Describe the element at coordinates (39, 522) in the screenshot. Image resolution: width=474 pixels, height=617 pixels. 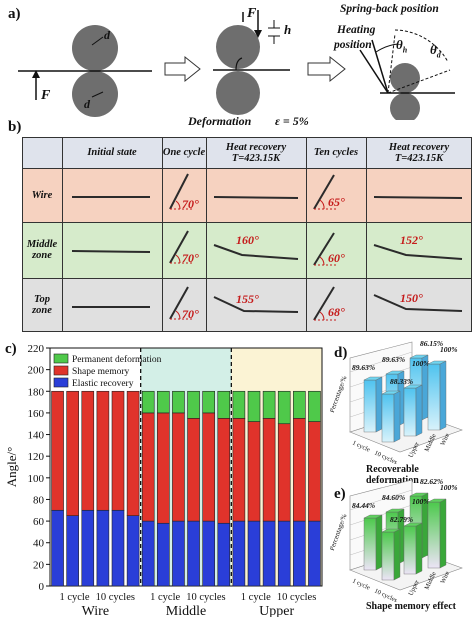
I see `y-tick-label: 60` at that location.